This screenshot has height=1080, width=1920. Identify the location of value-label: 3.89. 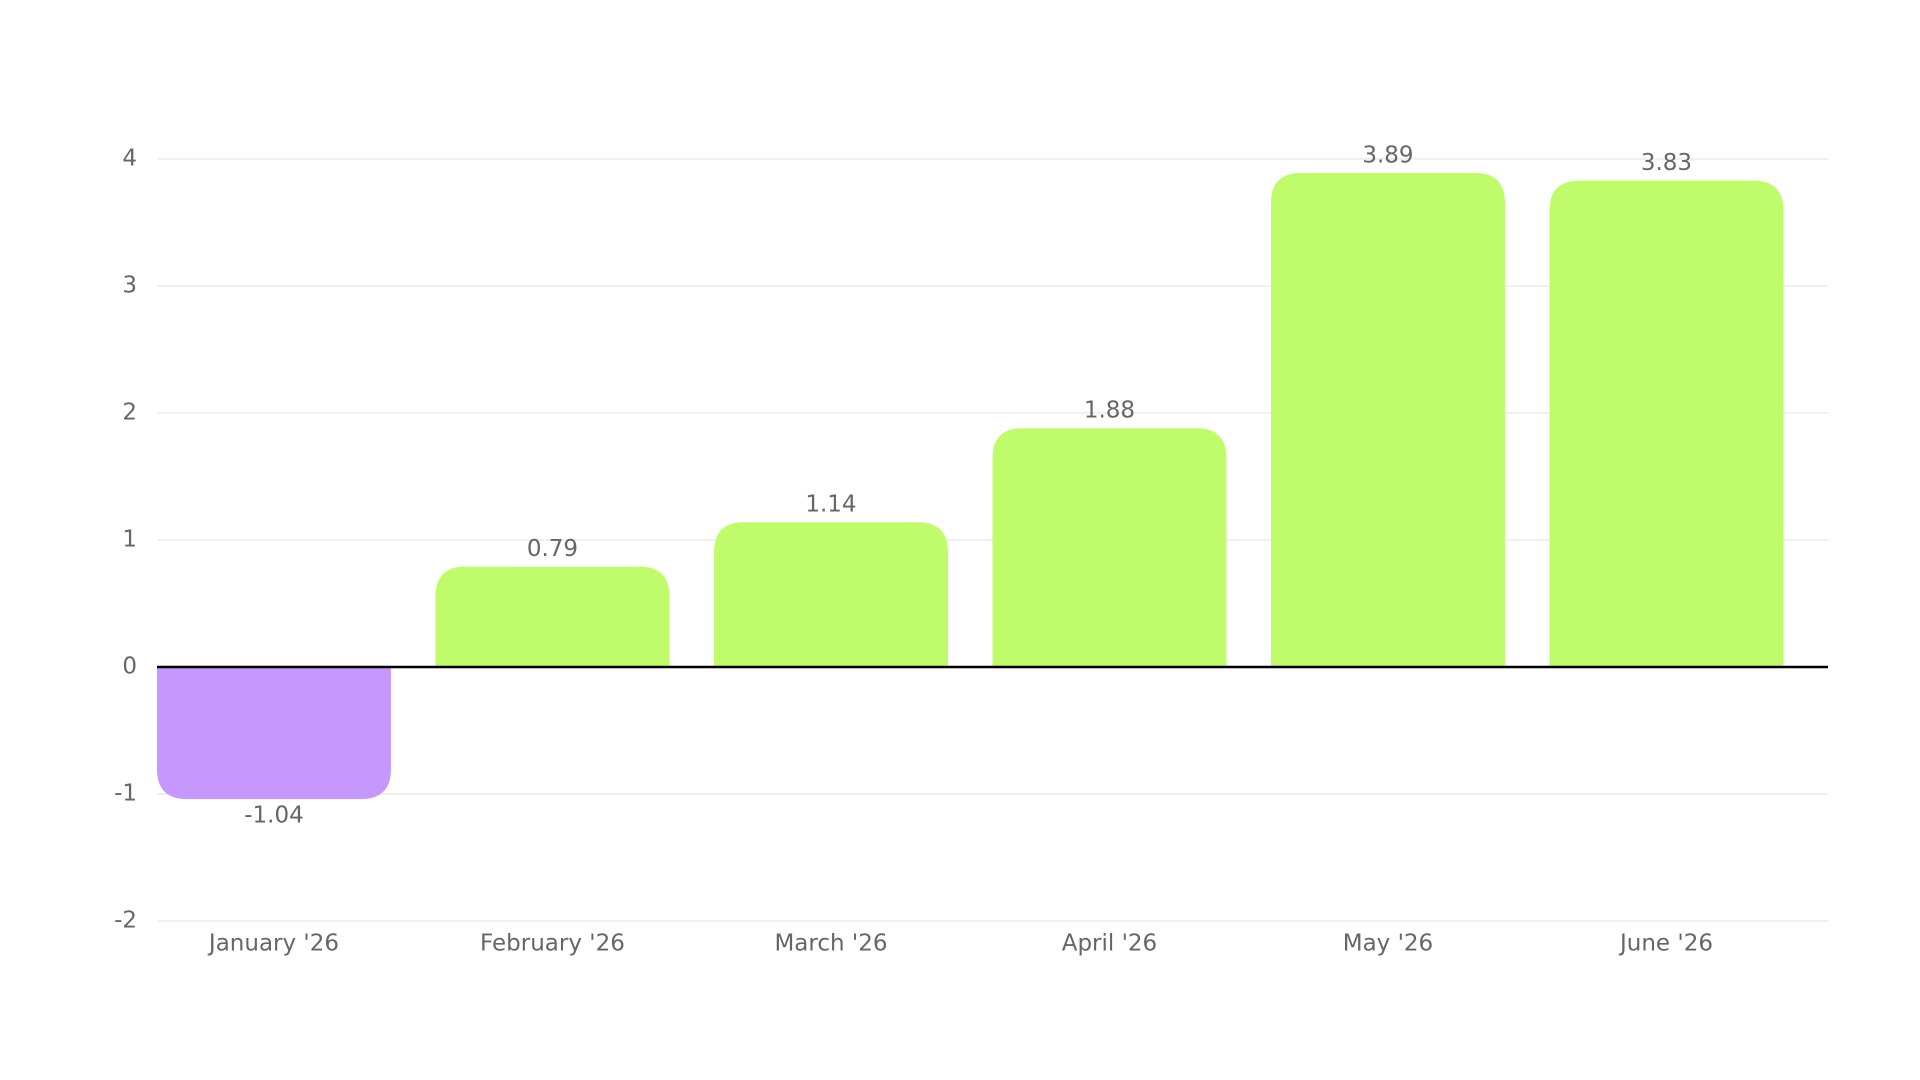
(1387, 155).